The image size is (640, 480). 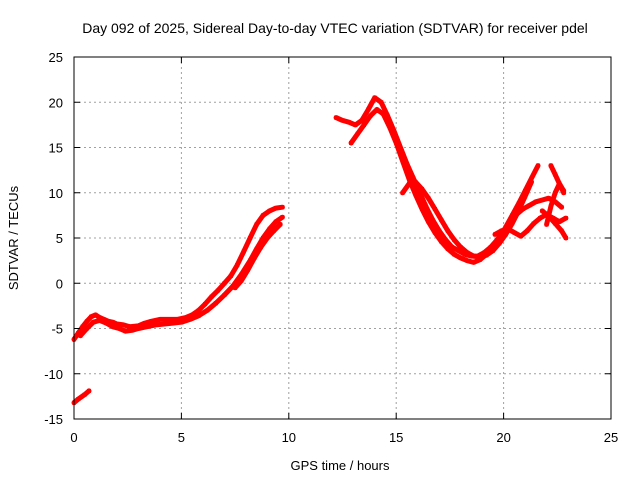 What do you see at coordinates (73, 437) in the screenshot?
I see `x-tick-label: 0` at bounding box center [73, 437].